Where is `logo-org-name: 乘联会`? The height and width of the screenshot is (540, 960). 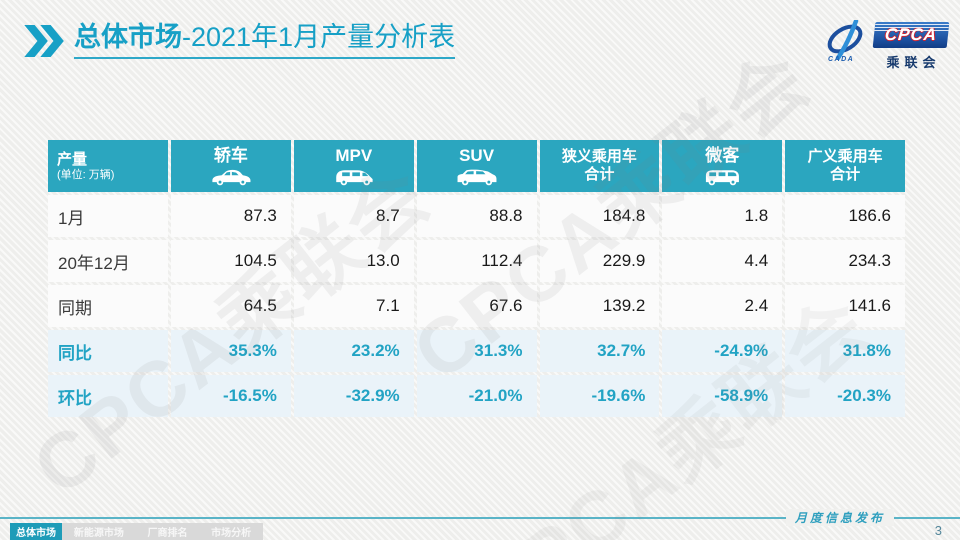 logo-org-name: 乘联会 is located at coordinates (913, 62).